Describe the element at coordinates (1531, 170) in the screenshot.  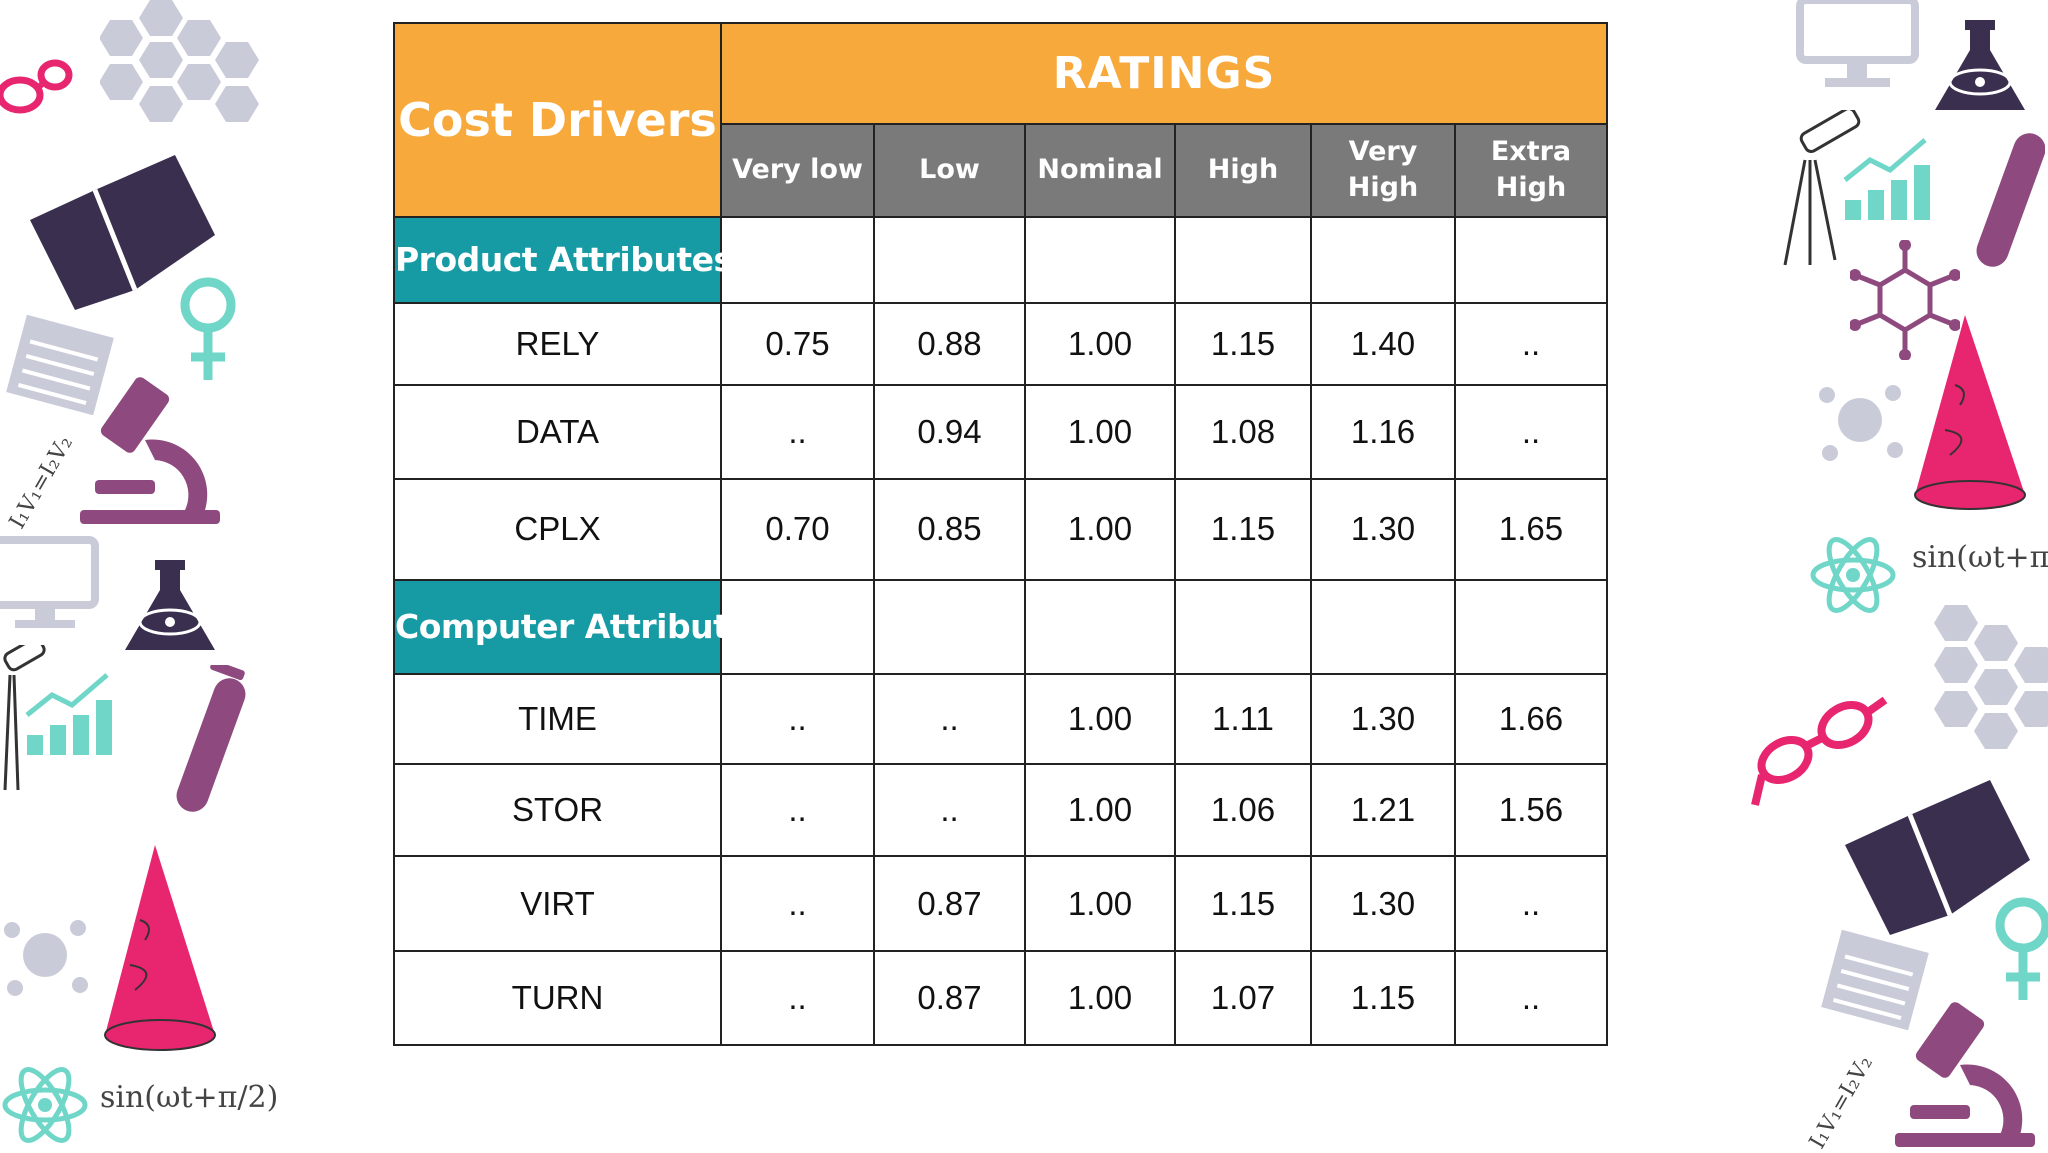
I see `rating-column-header: Extra High` at that location.